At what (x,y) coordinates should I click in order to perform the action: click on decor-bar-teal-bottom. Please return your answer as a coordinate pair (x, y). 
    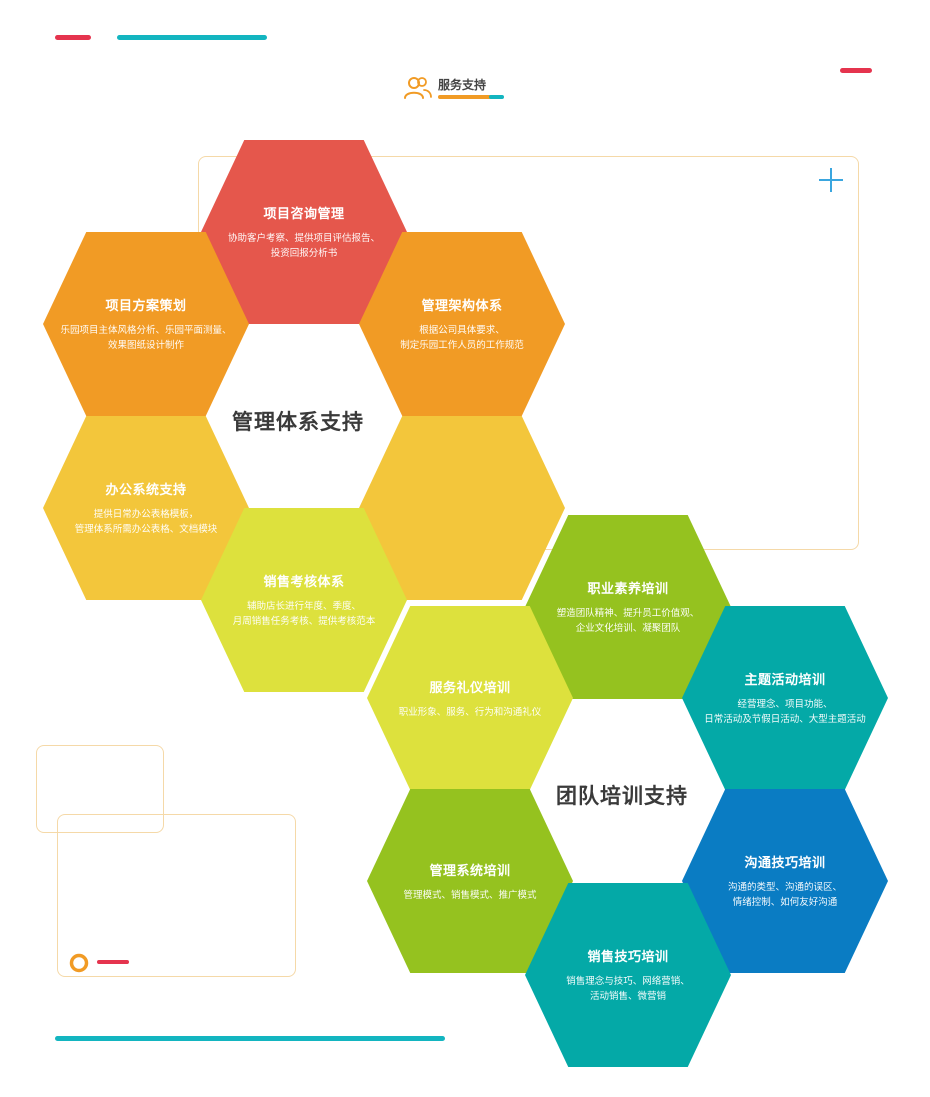
    Looking at the image, I should click on (250, 1038).